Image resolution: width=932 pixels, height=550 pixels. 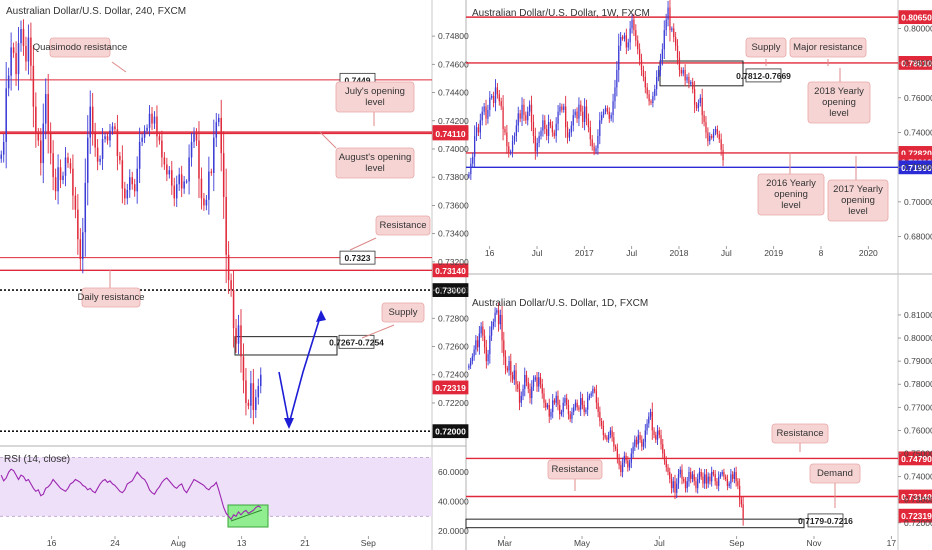 I want to click on note-daily-demand-box, so click(x=835, y=473).